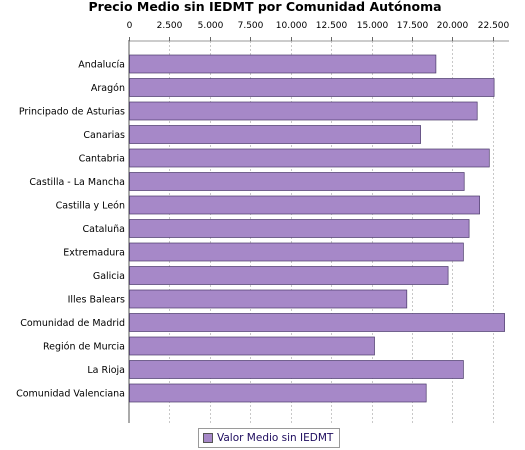 Image resolution: width=525 pixels, height=450 pixels. Describe the element at coordinates (72, 323) in the screenshot. I see `category-label: Comunidad de Madrid` at that location.